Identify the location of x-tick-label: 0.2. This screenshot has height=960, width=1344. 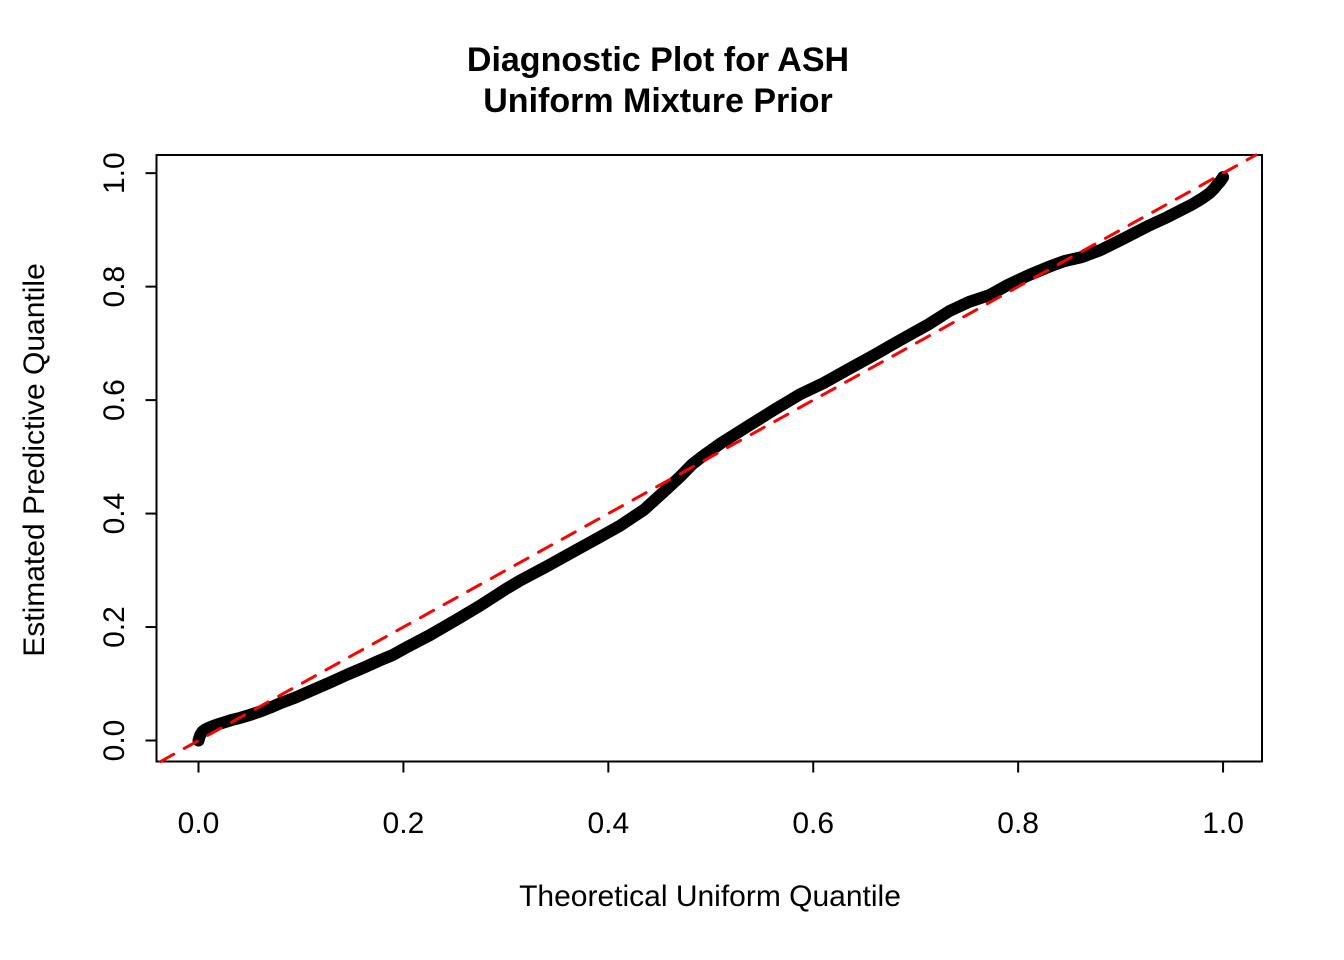
(404, 823).